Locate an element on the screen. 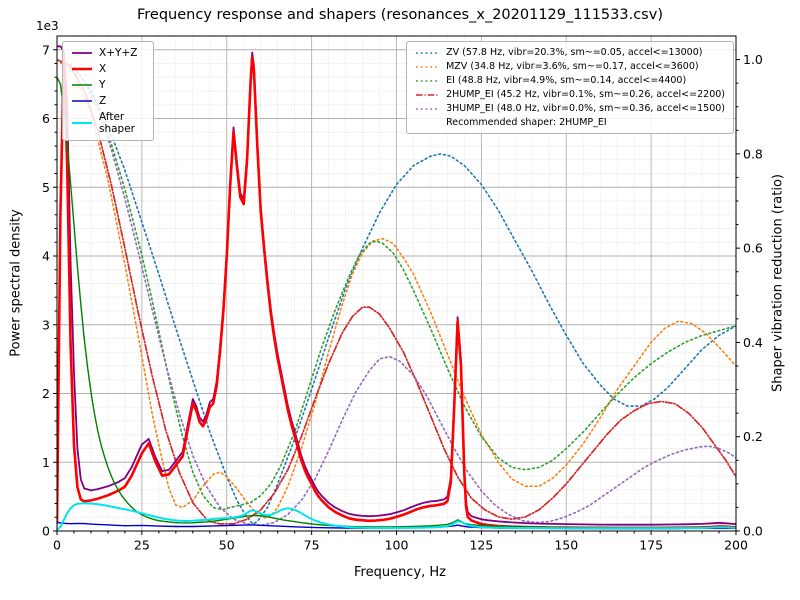 The image size is (800, 600). y-right-tick-label: 0.6 is located at coordinates (753, 248).